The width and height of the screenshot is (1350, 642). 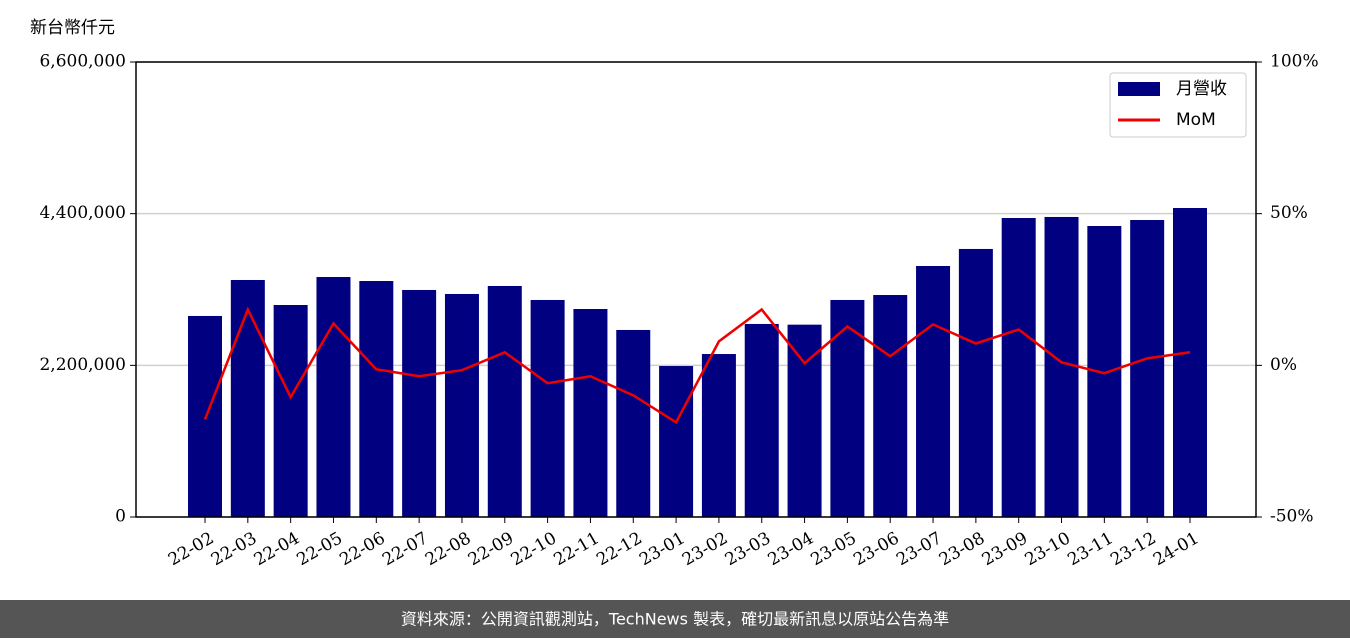 I want to click on x-tick-label: 22-07, so click(x=405, y=549).